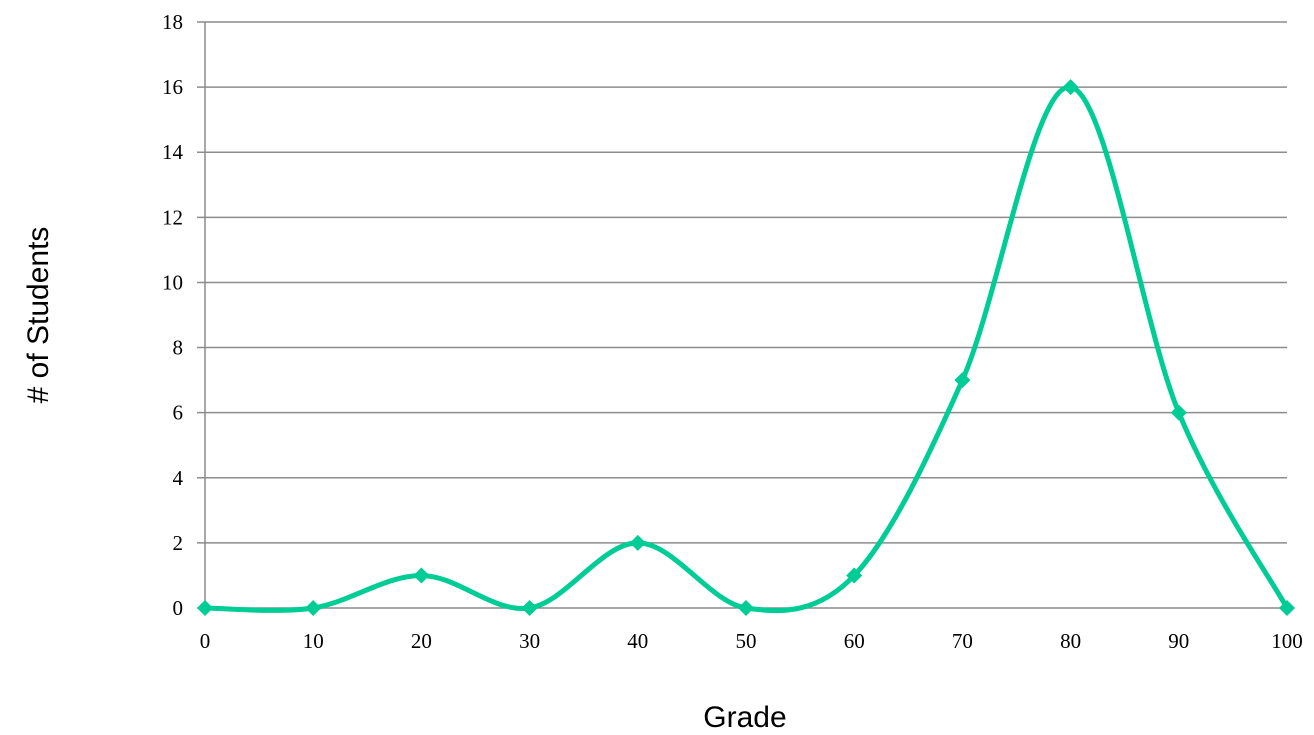 The width and height of the screenshot is (1314, 735). What do you see at coordinates (637, 542) in the screenshot?
I see `data-point-x40` at bounding box center [637, 542].